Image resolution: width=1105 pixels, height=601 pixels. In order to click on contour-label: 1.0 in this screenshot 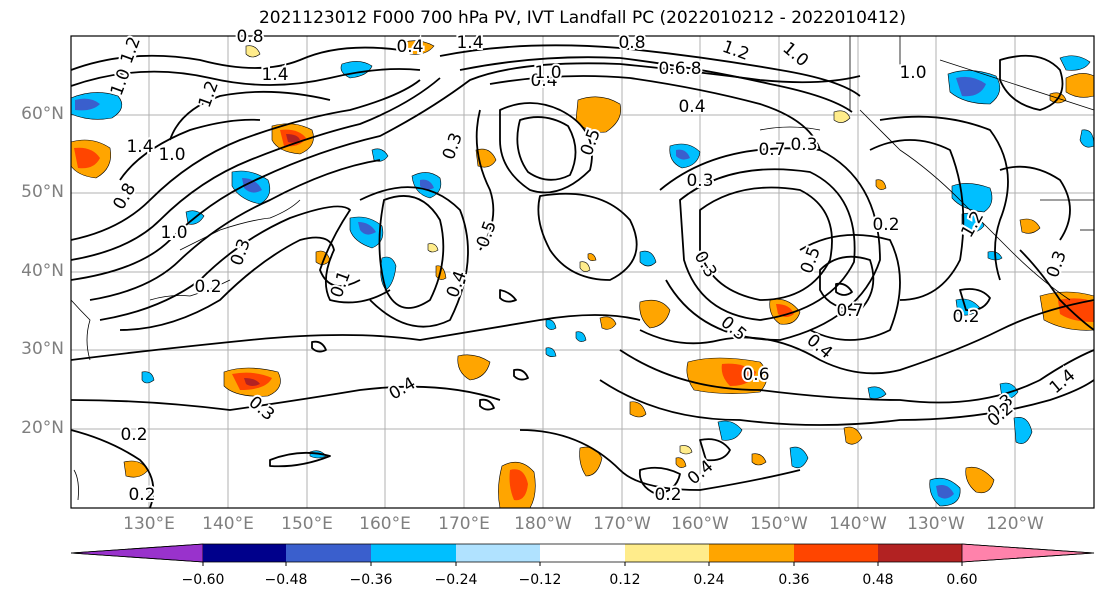, I will do `click(912, 73)`.